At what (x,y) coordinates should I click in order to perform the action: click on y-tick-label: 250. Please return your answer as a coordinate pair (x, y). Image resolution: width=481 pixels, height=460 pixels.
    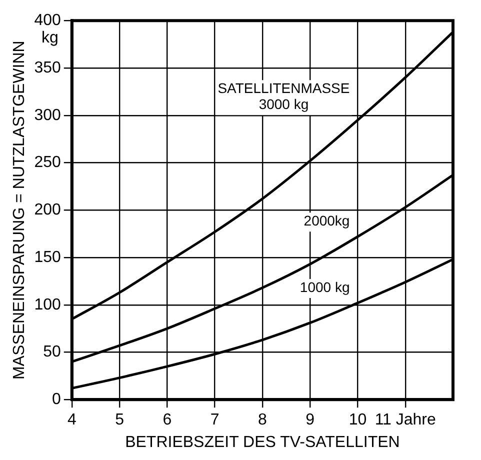
    Looking at the image, I should click on (47, 163).